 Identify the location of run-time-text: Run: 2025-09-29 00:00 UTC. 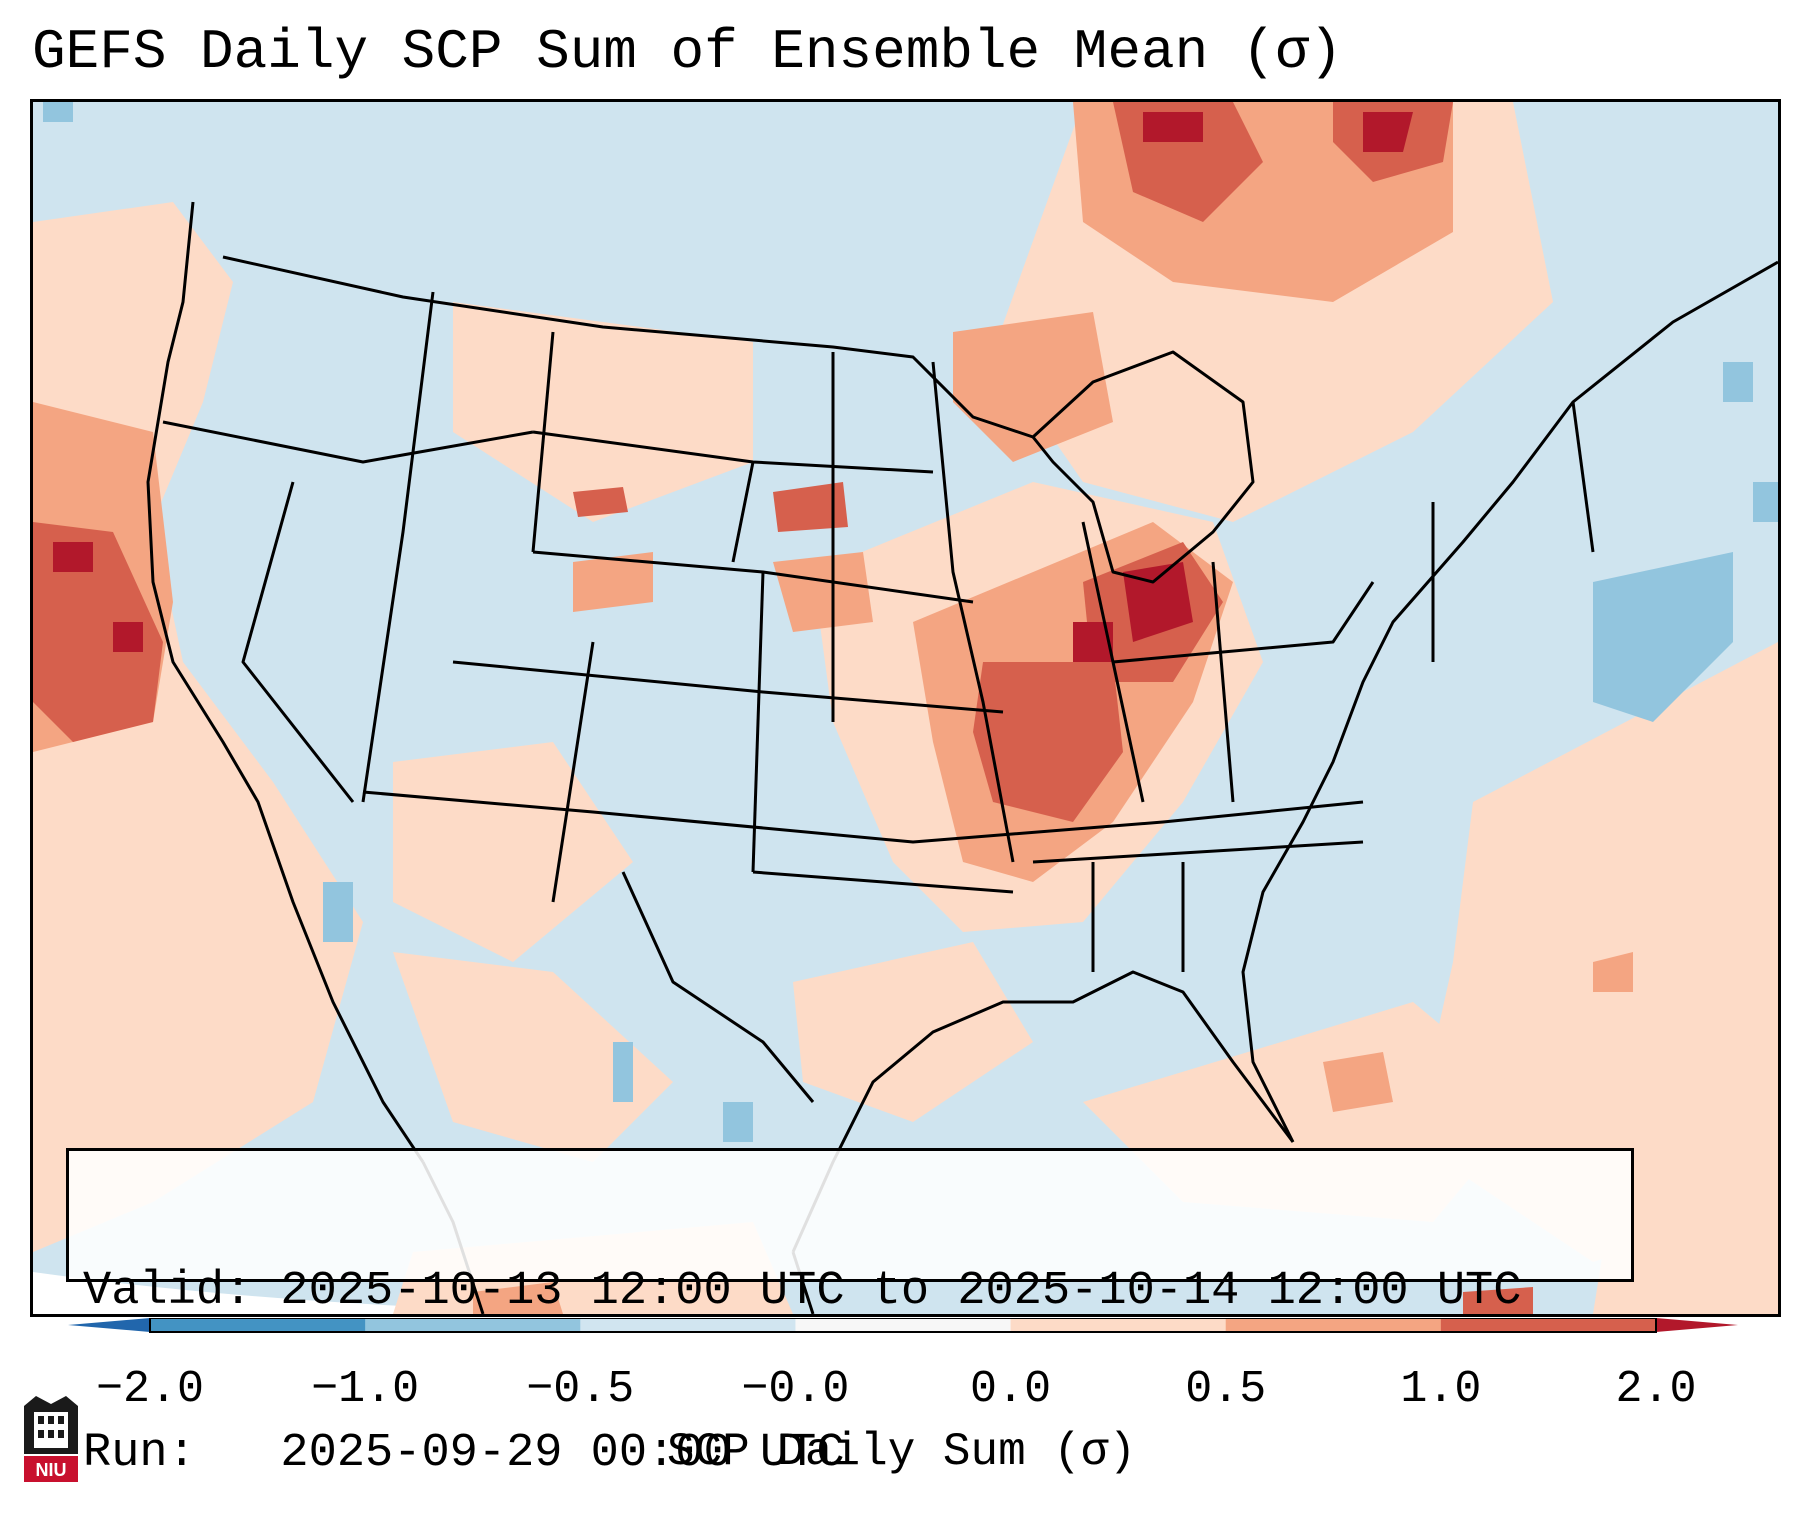
(464, 1453).